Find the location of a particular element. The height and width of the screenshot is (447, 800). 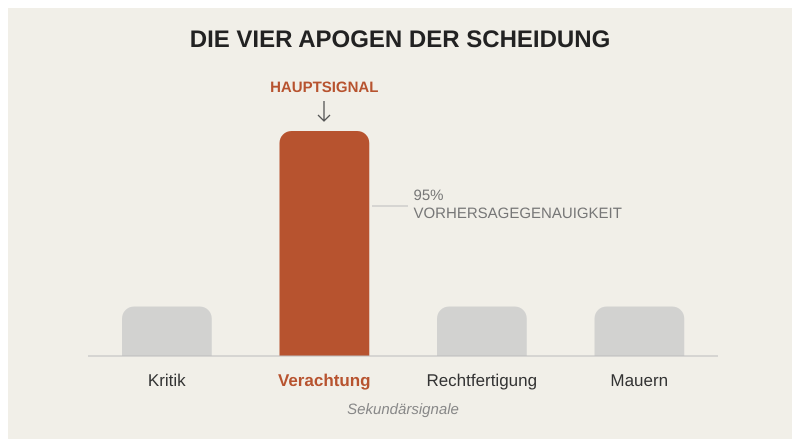

annotation: 95% VORHERSAGEGENAUIGKEIT is located at coordinates (518, 205).